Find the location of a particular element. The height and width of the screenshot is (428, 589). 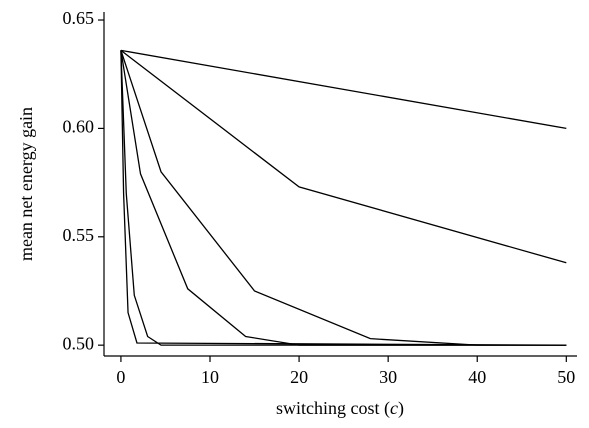

x-axis-label: switching cost (c) is located at coordinates (340, 408).